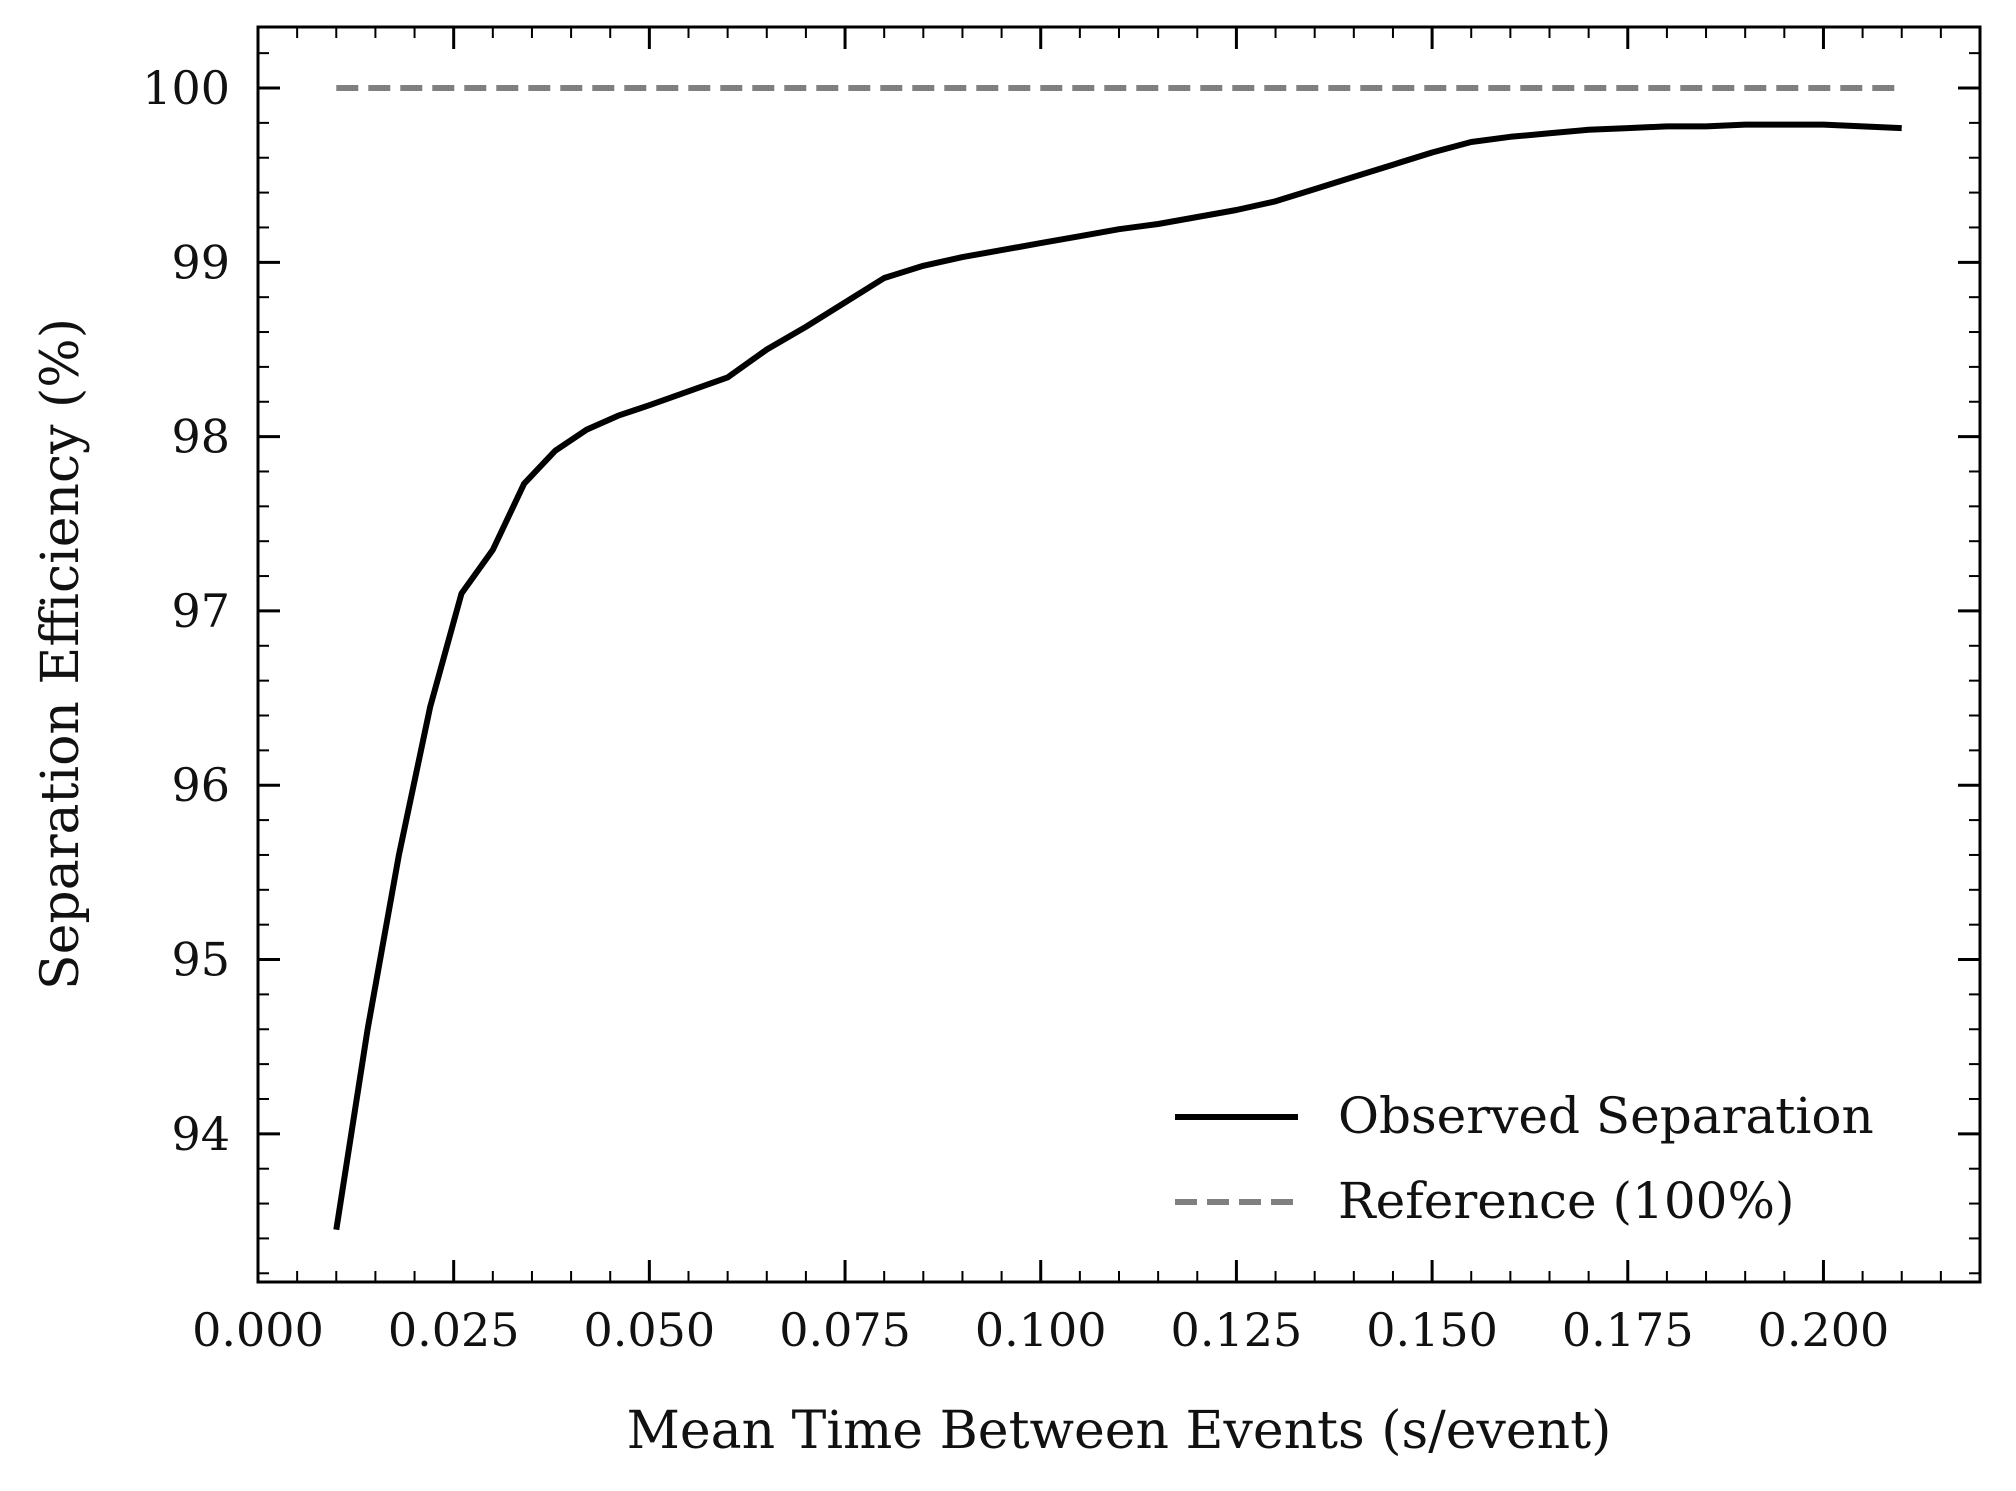  I want to click on y-tick-label: 94, so click(200, 1134).